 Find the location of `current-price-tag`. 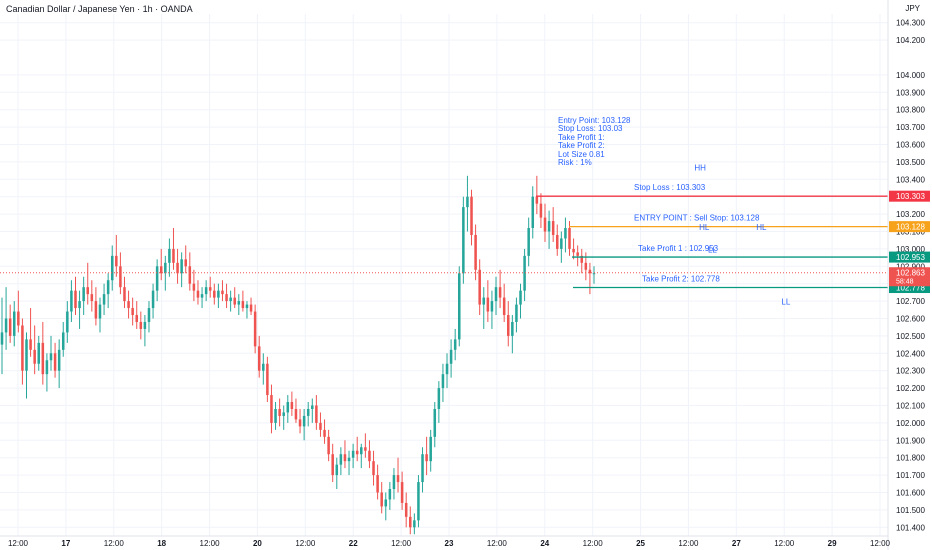

current-price-tag is located at coordinates (909, 277).